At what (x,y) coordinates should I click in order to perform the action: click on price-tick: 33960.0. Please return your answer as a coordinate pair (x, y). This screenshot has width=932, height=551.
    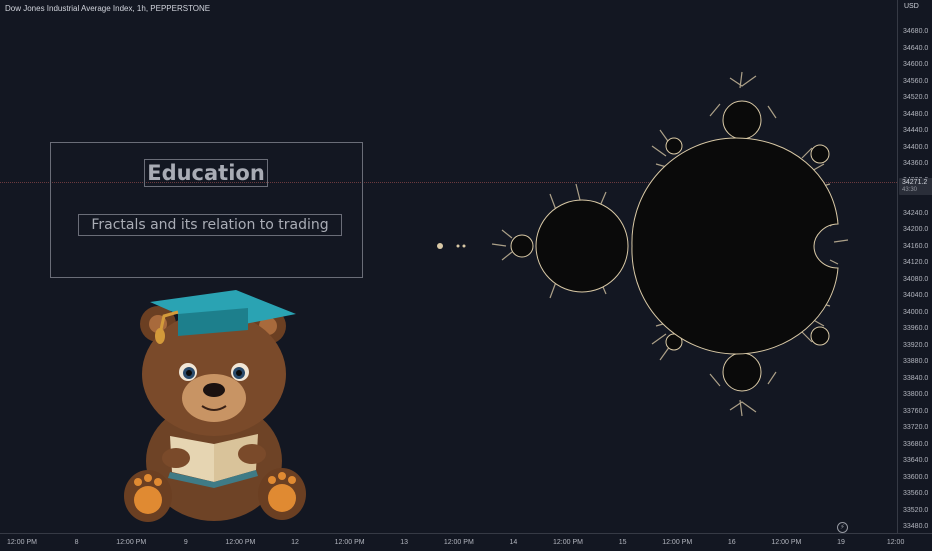
    Looking at the image, I should click on (916, 328).